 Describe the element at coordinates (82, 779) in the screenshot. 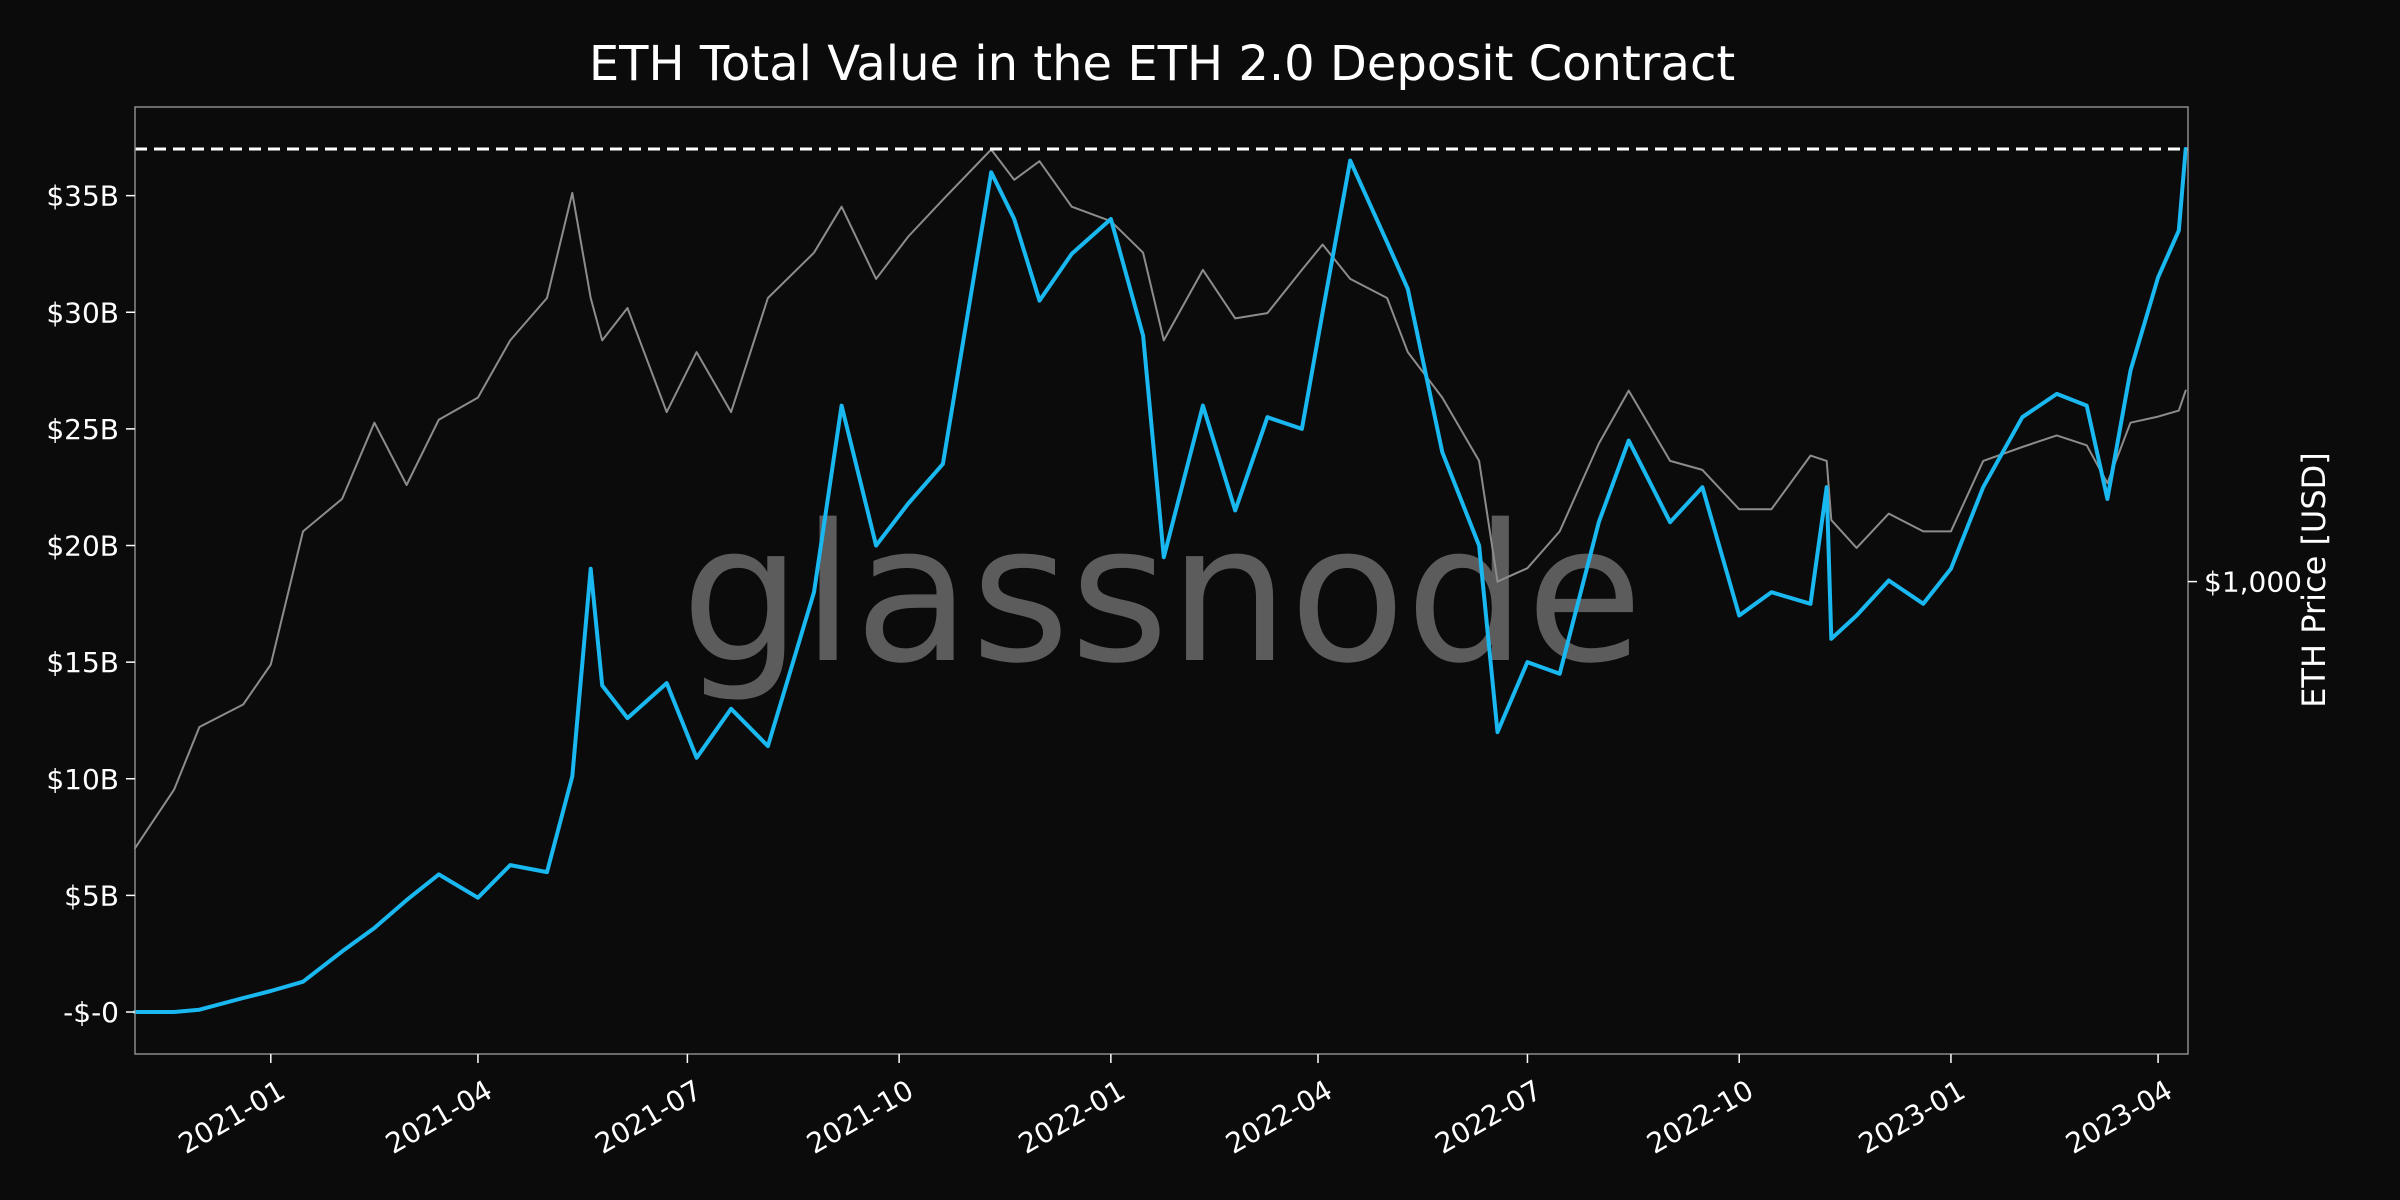

I see `y-left-tick-label: $10B` at that location.